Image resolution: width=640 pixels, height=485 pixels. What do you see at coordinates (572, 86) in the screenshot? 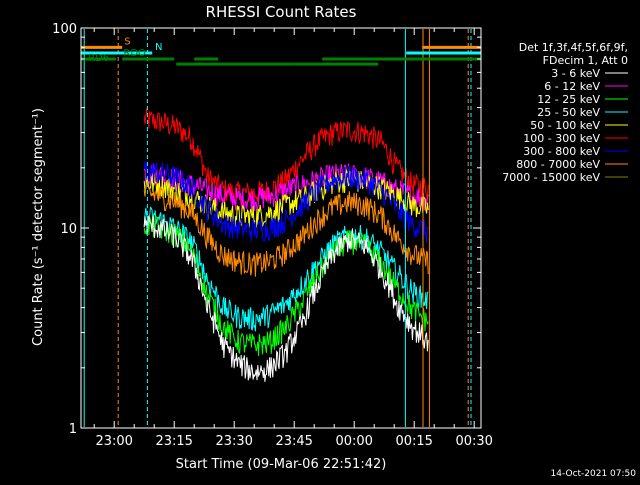
I see `legend-entry-1: 6 - 12 keV` at bounding box center [572, 86].